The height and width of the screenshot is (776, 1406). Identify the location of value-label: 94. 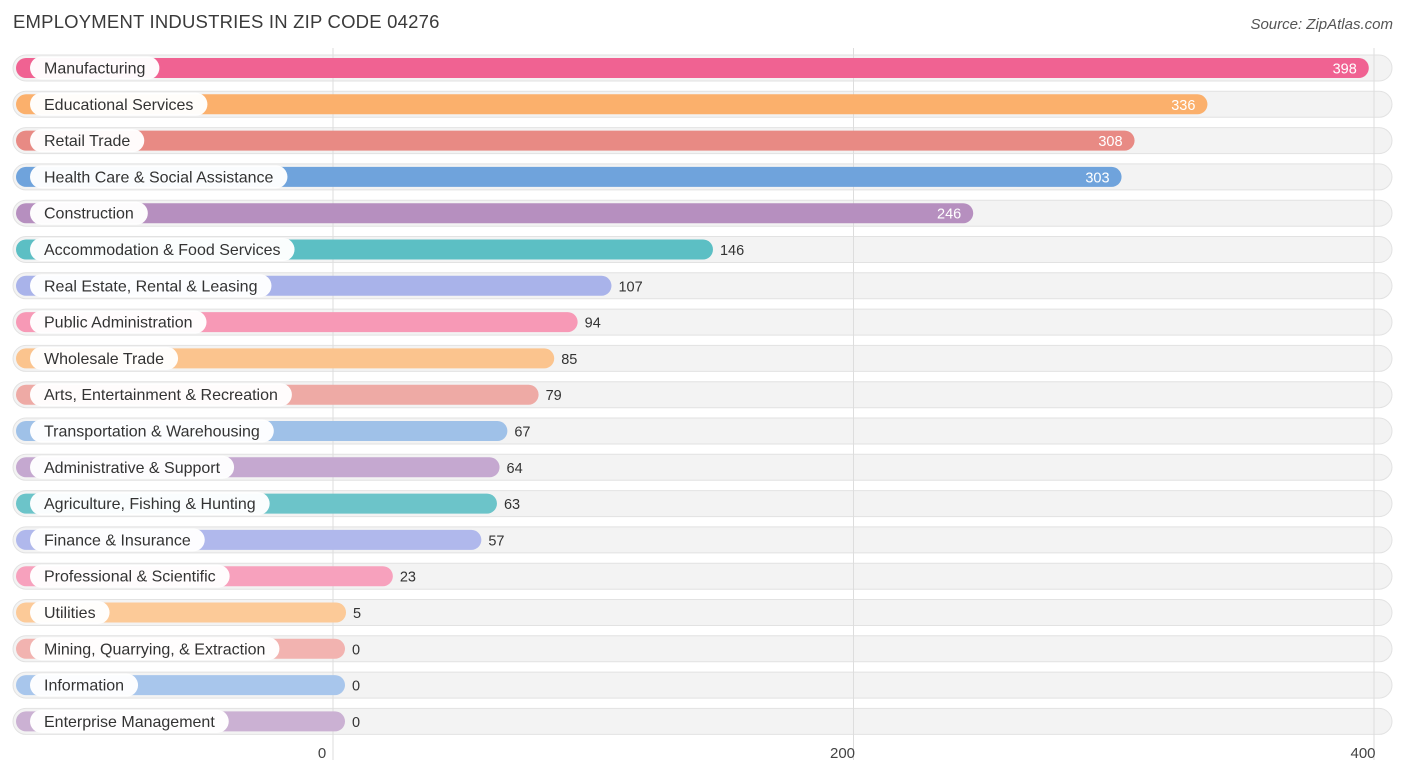
(593, 324).